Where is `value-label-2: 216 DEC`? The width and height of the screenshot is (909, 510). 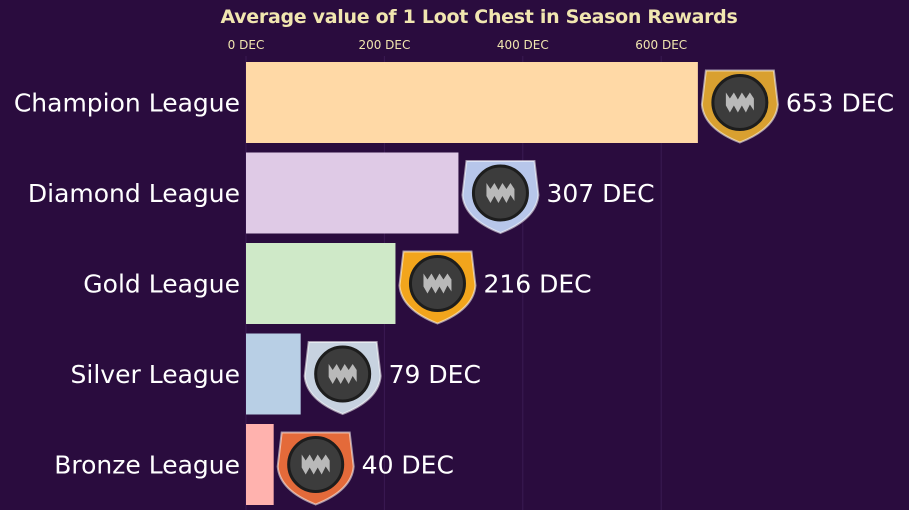
value-label-2: 216 DEC is located at coordinates (537, 284).